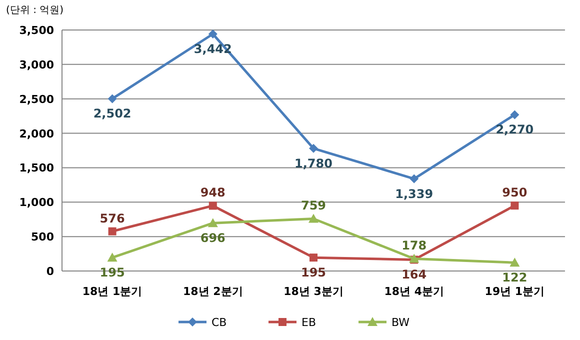 The width and height of the screenshot is (580, 340). What do you see at coordinates (213, 291) in the screenshot?
I see `x-tick-label: 18년 2분기` at bounding box center [213, 291].